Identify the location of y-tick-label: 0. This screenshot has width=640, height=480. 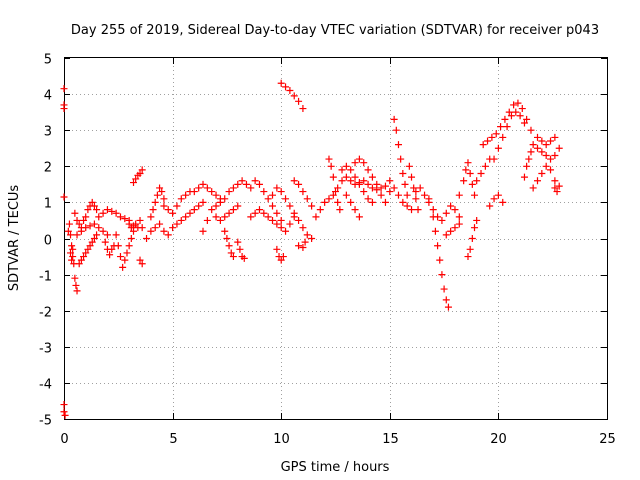
(48, 241).